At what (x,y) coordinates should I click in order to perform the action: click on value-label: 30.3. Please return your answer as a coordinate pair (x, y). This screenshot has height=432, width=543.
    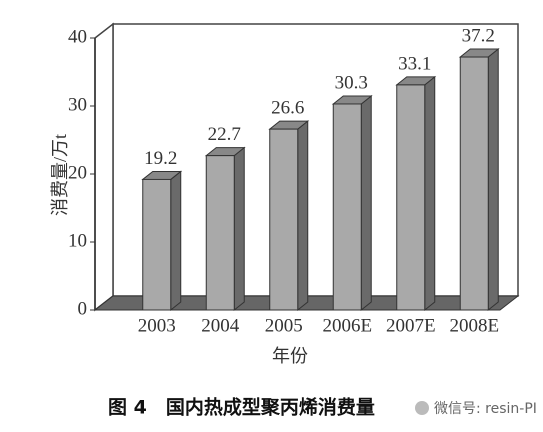
    Looking at the image, I should click on (351, 82).